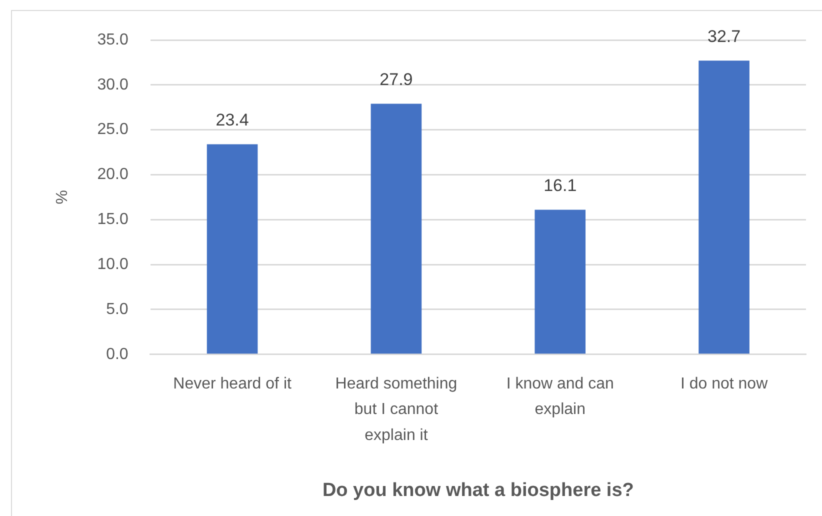 The width and height of the screenshot is (822, 516). What do you see at coordinates (560, 185) in the screenshot?
I see `data-label: 16.1` at bounding box center [560, 185].